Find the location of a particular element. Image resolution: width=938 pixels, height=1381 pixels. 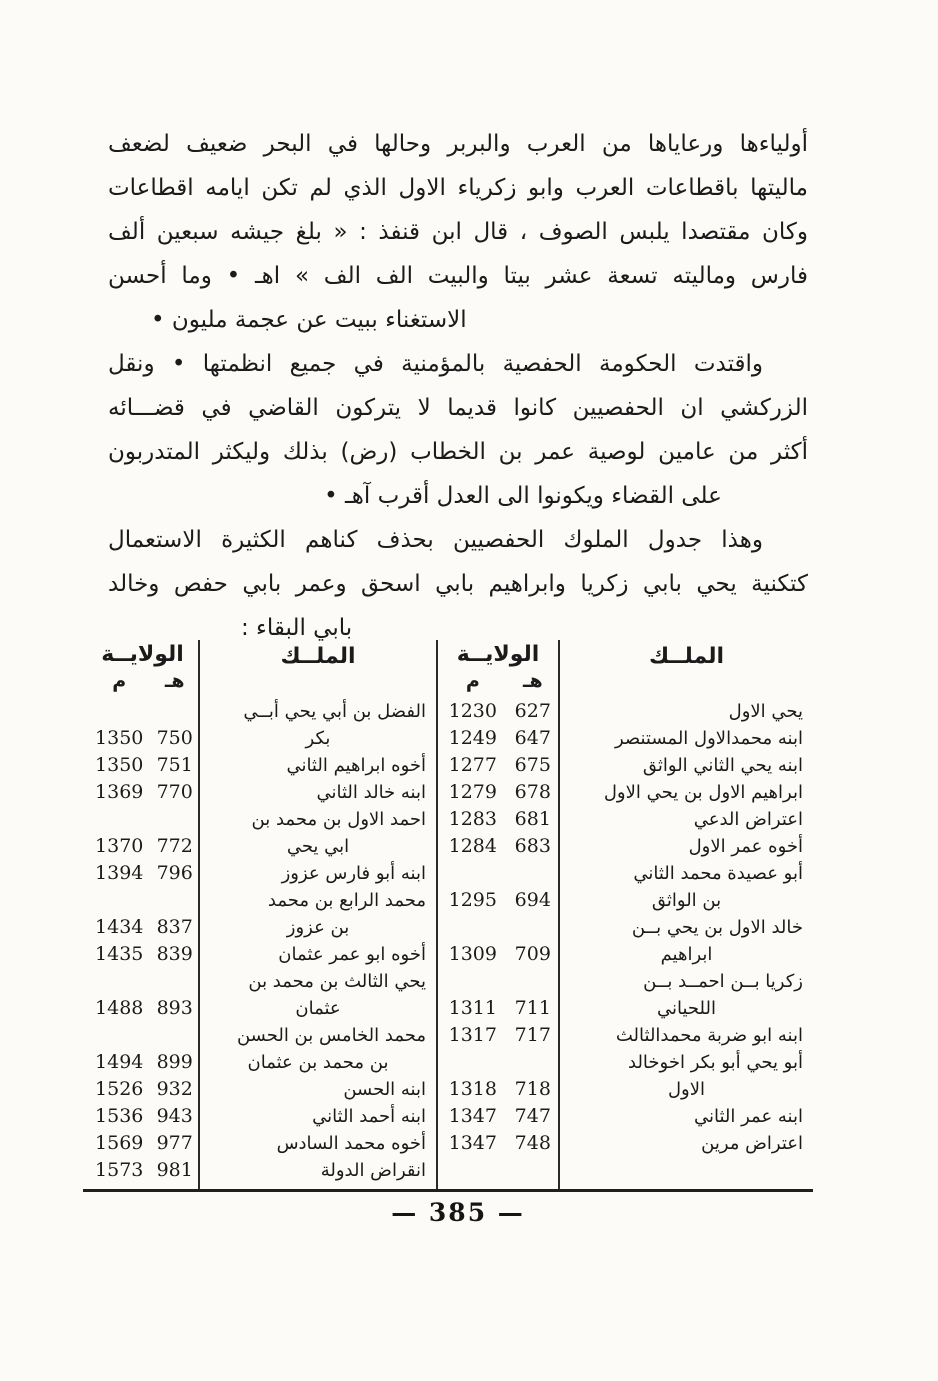

hijri-year: 747 is located at coordinates (532, 1116).